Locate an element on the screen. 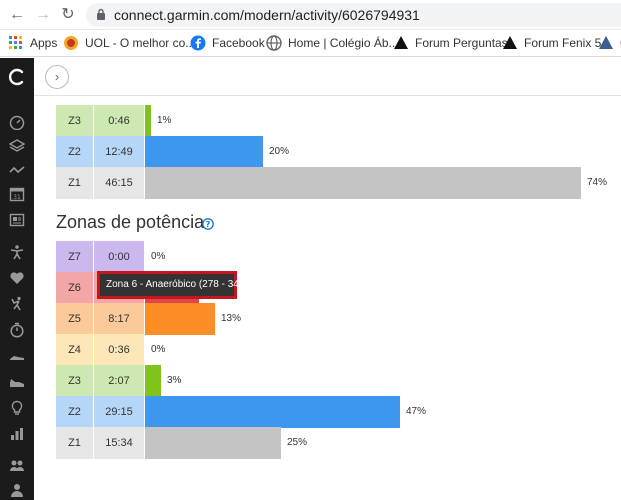 The image size is (621, 500). zone-percent: 3% is located at coordinates (174, 380).